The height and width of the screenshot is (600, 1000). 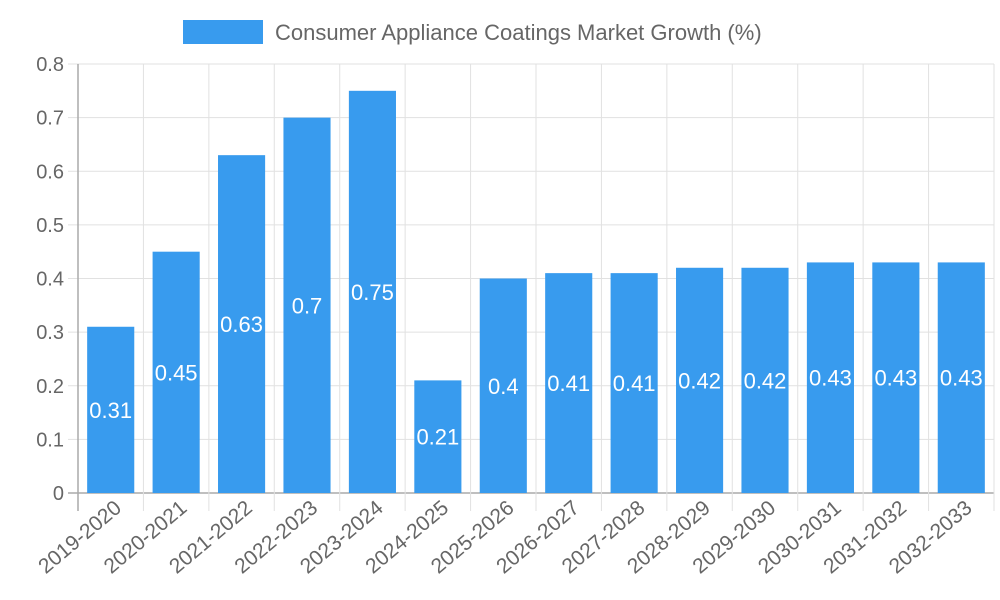 What do you see at coordinates (58, 494) in the screenshot?
I see `y-tick-label: 0` at bounding box center [58, 494].